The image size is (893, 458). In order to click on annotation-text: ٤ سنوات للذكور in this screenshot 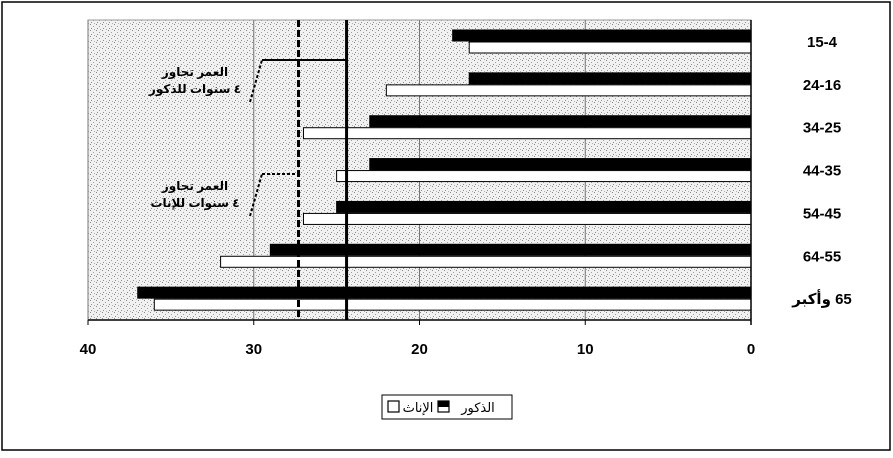, I will do `click(194, 89)`.